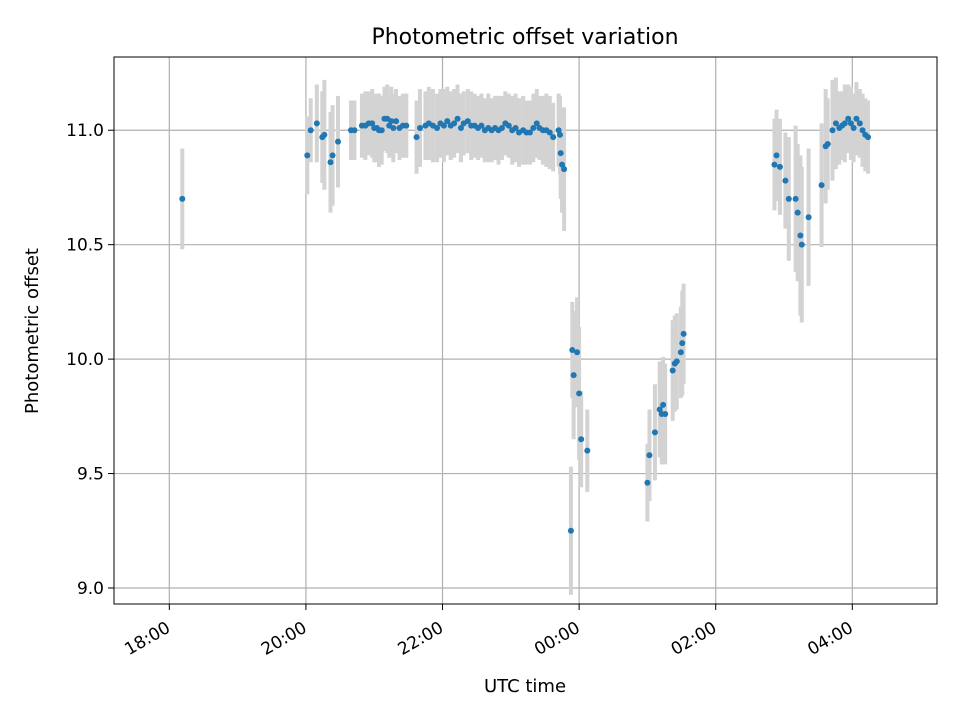 Image resolution: width=960 pixels, height=720 pixels. What do you see at coordinates (85, 360) in the screenshot?
I see `y-tick-label: 10.0` at bounding box center [85, 360].